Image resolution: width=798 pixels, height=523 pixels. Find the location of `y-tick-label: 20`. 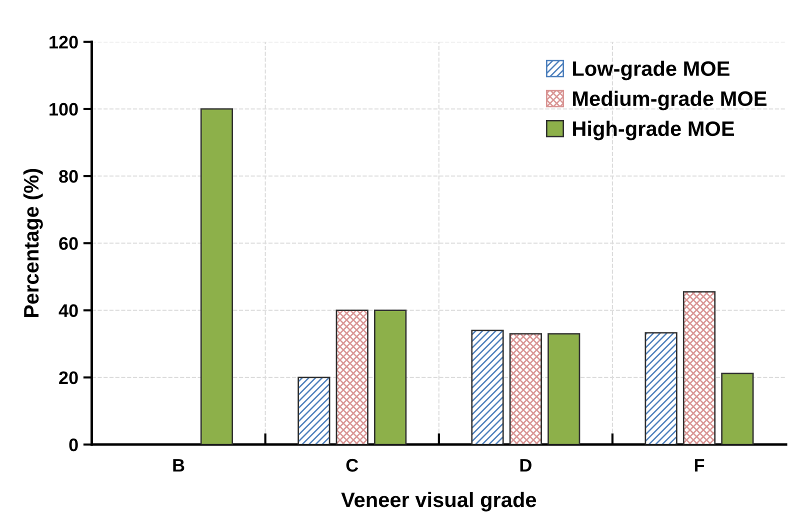

y-tick-label: 20 is located at coordinates (68, 377).